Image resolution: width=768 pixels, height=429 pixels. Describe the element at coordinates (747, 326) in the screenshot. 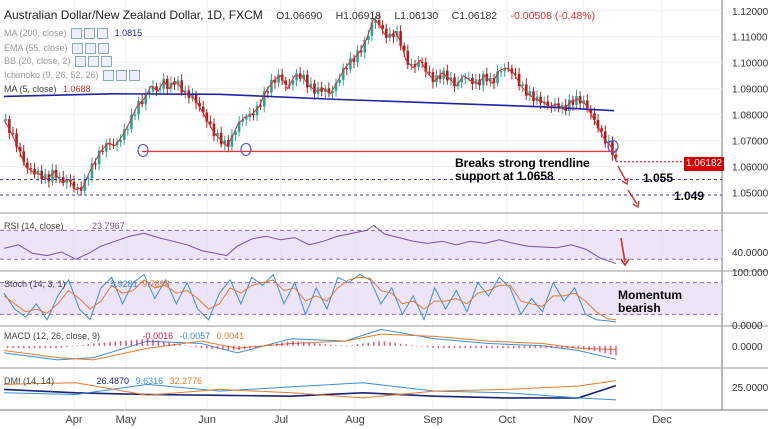

I see `stoch-panel-tick: 0.0000` at that location.